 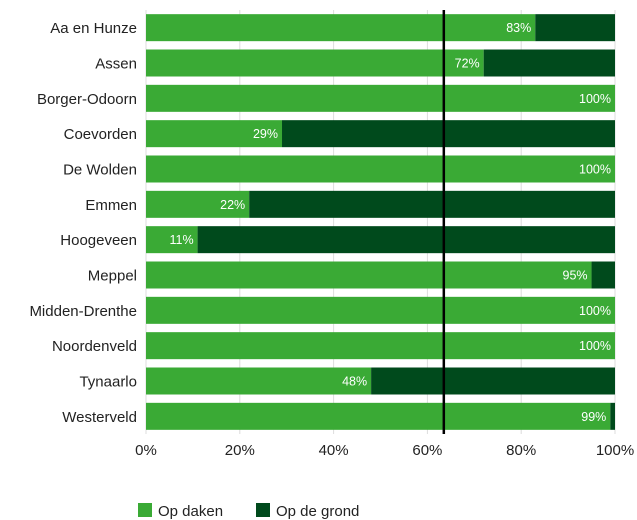 I want to click on bar-op-de-grond-tynaarlo, so click(x=493, y=381).